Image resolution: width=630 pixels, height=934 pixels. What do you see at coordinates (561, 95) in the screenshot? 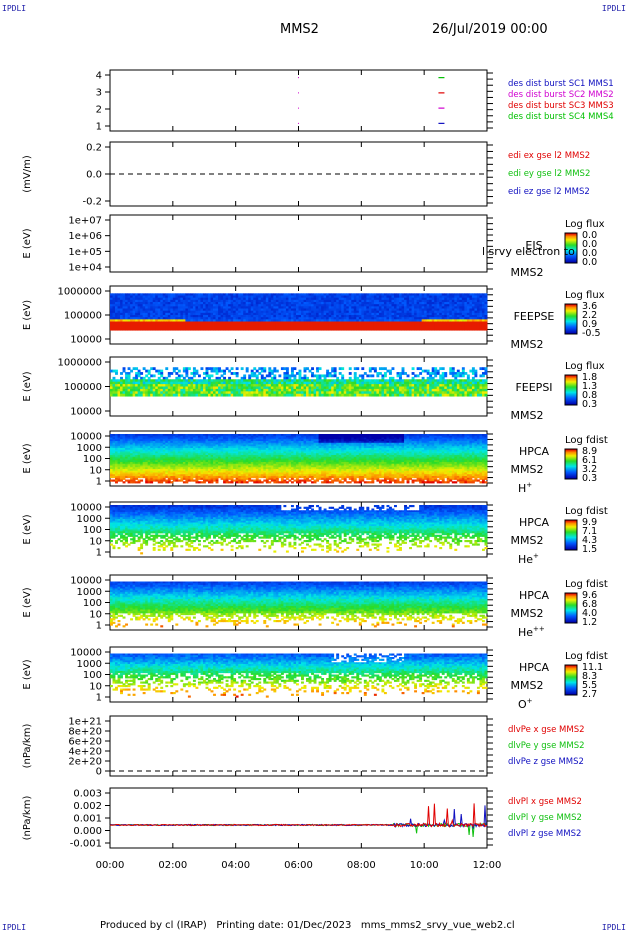
I see `legend-entry: des dist burst SC2 MMS2` at bounding box center [561, 95].